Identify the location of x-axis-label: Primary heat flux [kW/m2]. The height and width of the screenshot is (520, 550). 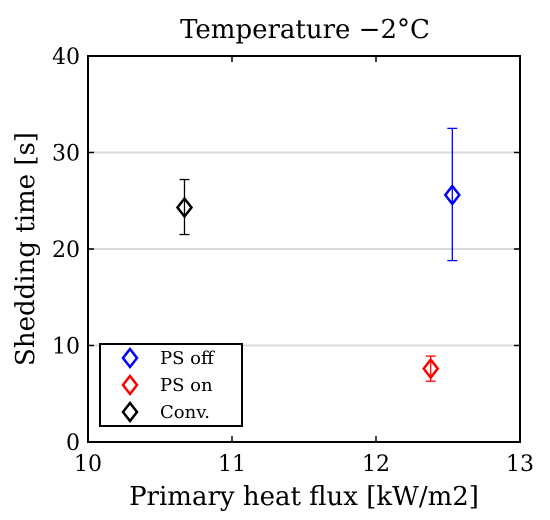
(304, 497).